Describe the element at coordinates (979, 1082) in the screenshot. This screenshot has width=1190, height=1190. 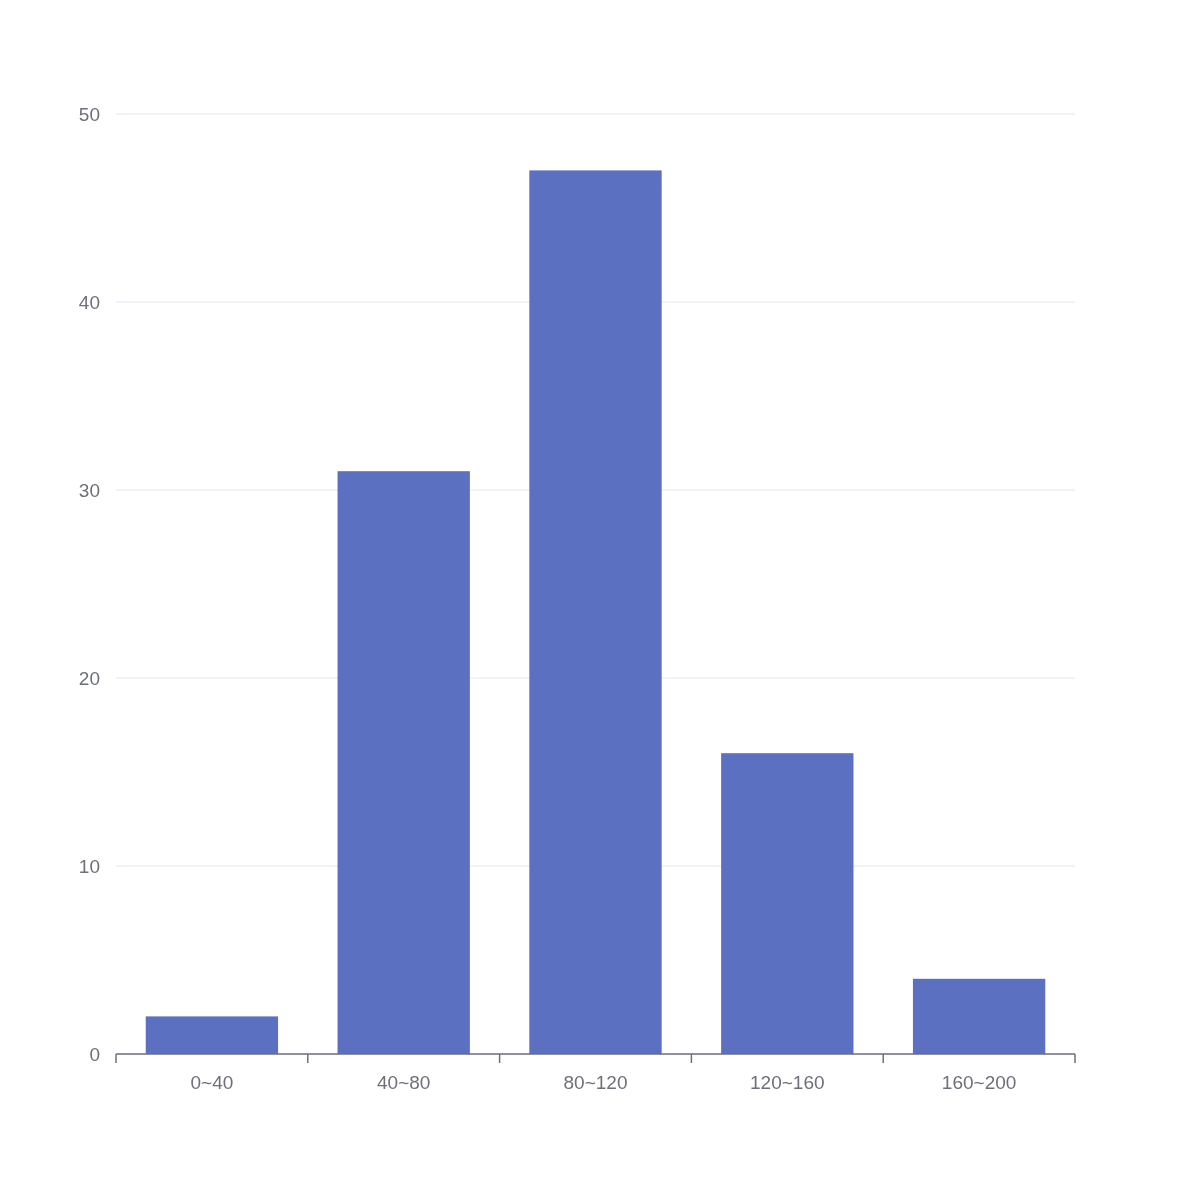
I see `x-tick-label: 160~200` at that location.